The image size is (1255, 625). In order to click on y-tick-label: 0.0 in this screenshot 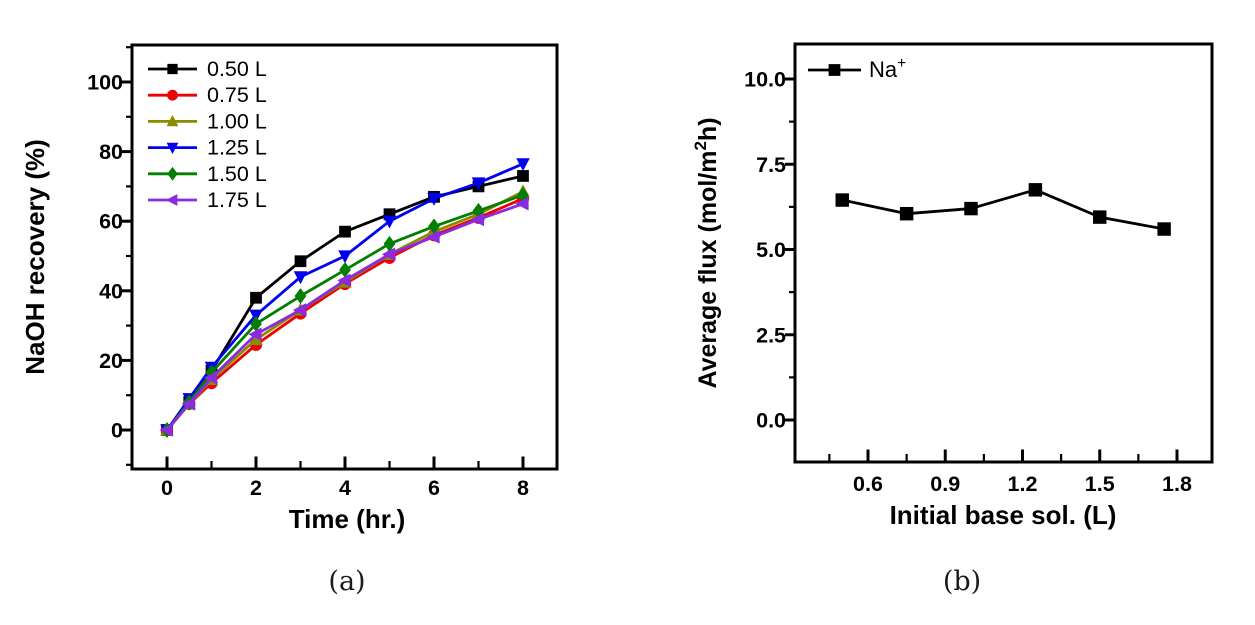, I will do `click(771, 421)`.